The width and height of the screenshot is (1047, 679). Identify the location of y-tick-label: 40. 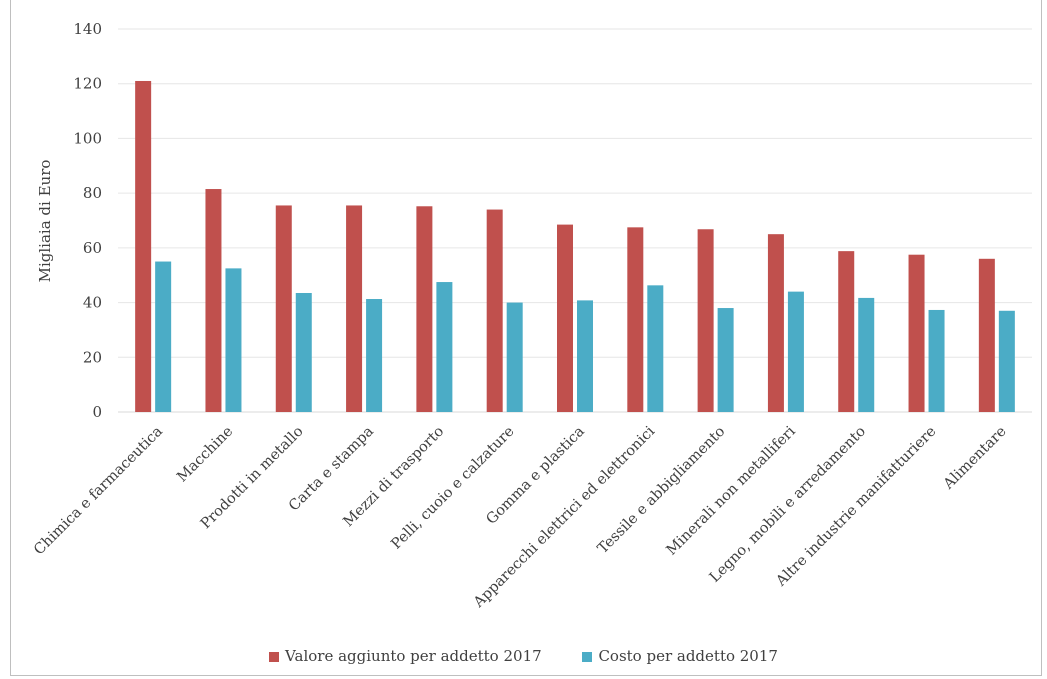
(92, 303).